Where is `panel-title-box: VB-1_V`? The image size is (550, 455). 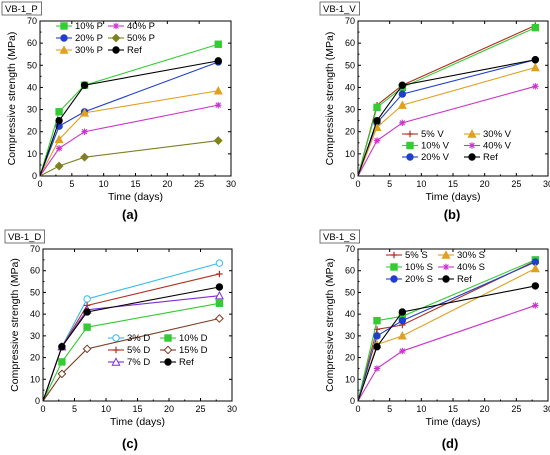 panel-title-box: VB-1_V is located at coordinates (339, 8).